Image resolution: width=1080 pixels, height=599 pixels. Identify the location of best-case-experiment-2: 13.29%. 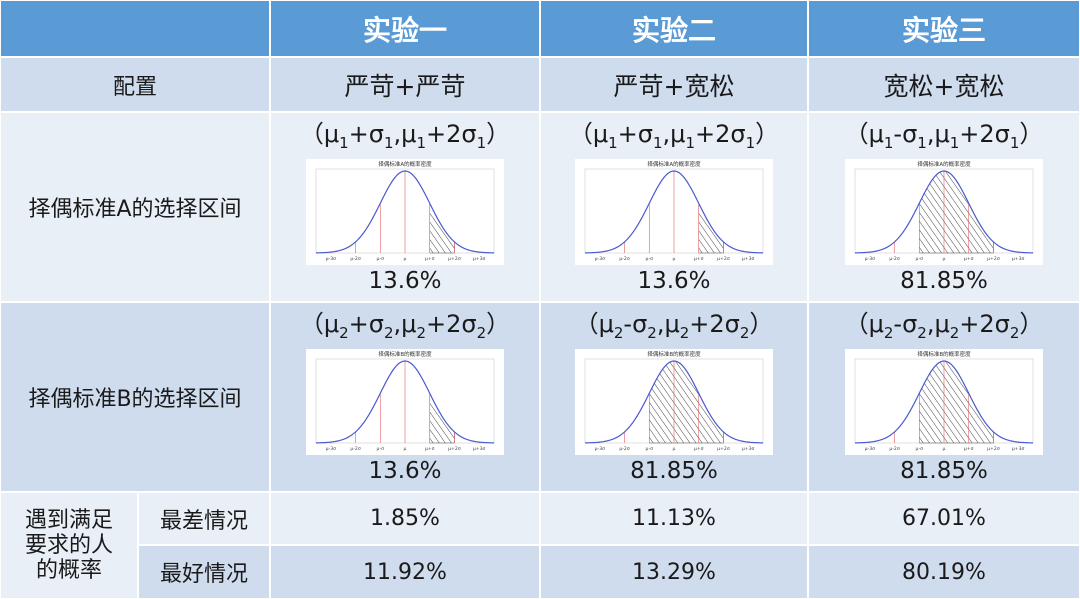
(674, 572).